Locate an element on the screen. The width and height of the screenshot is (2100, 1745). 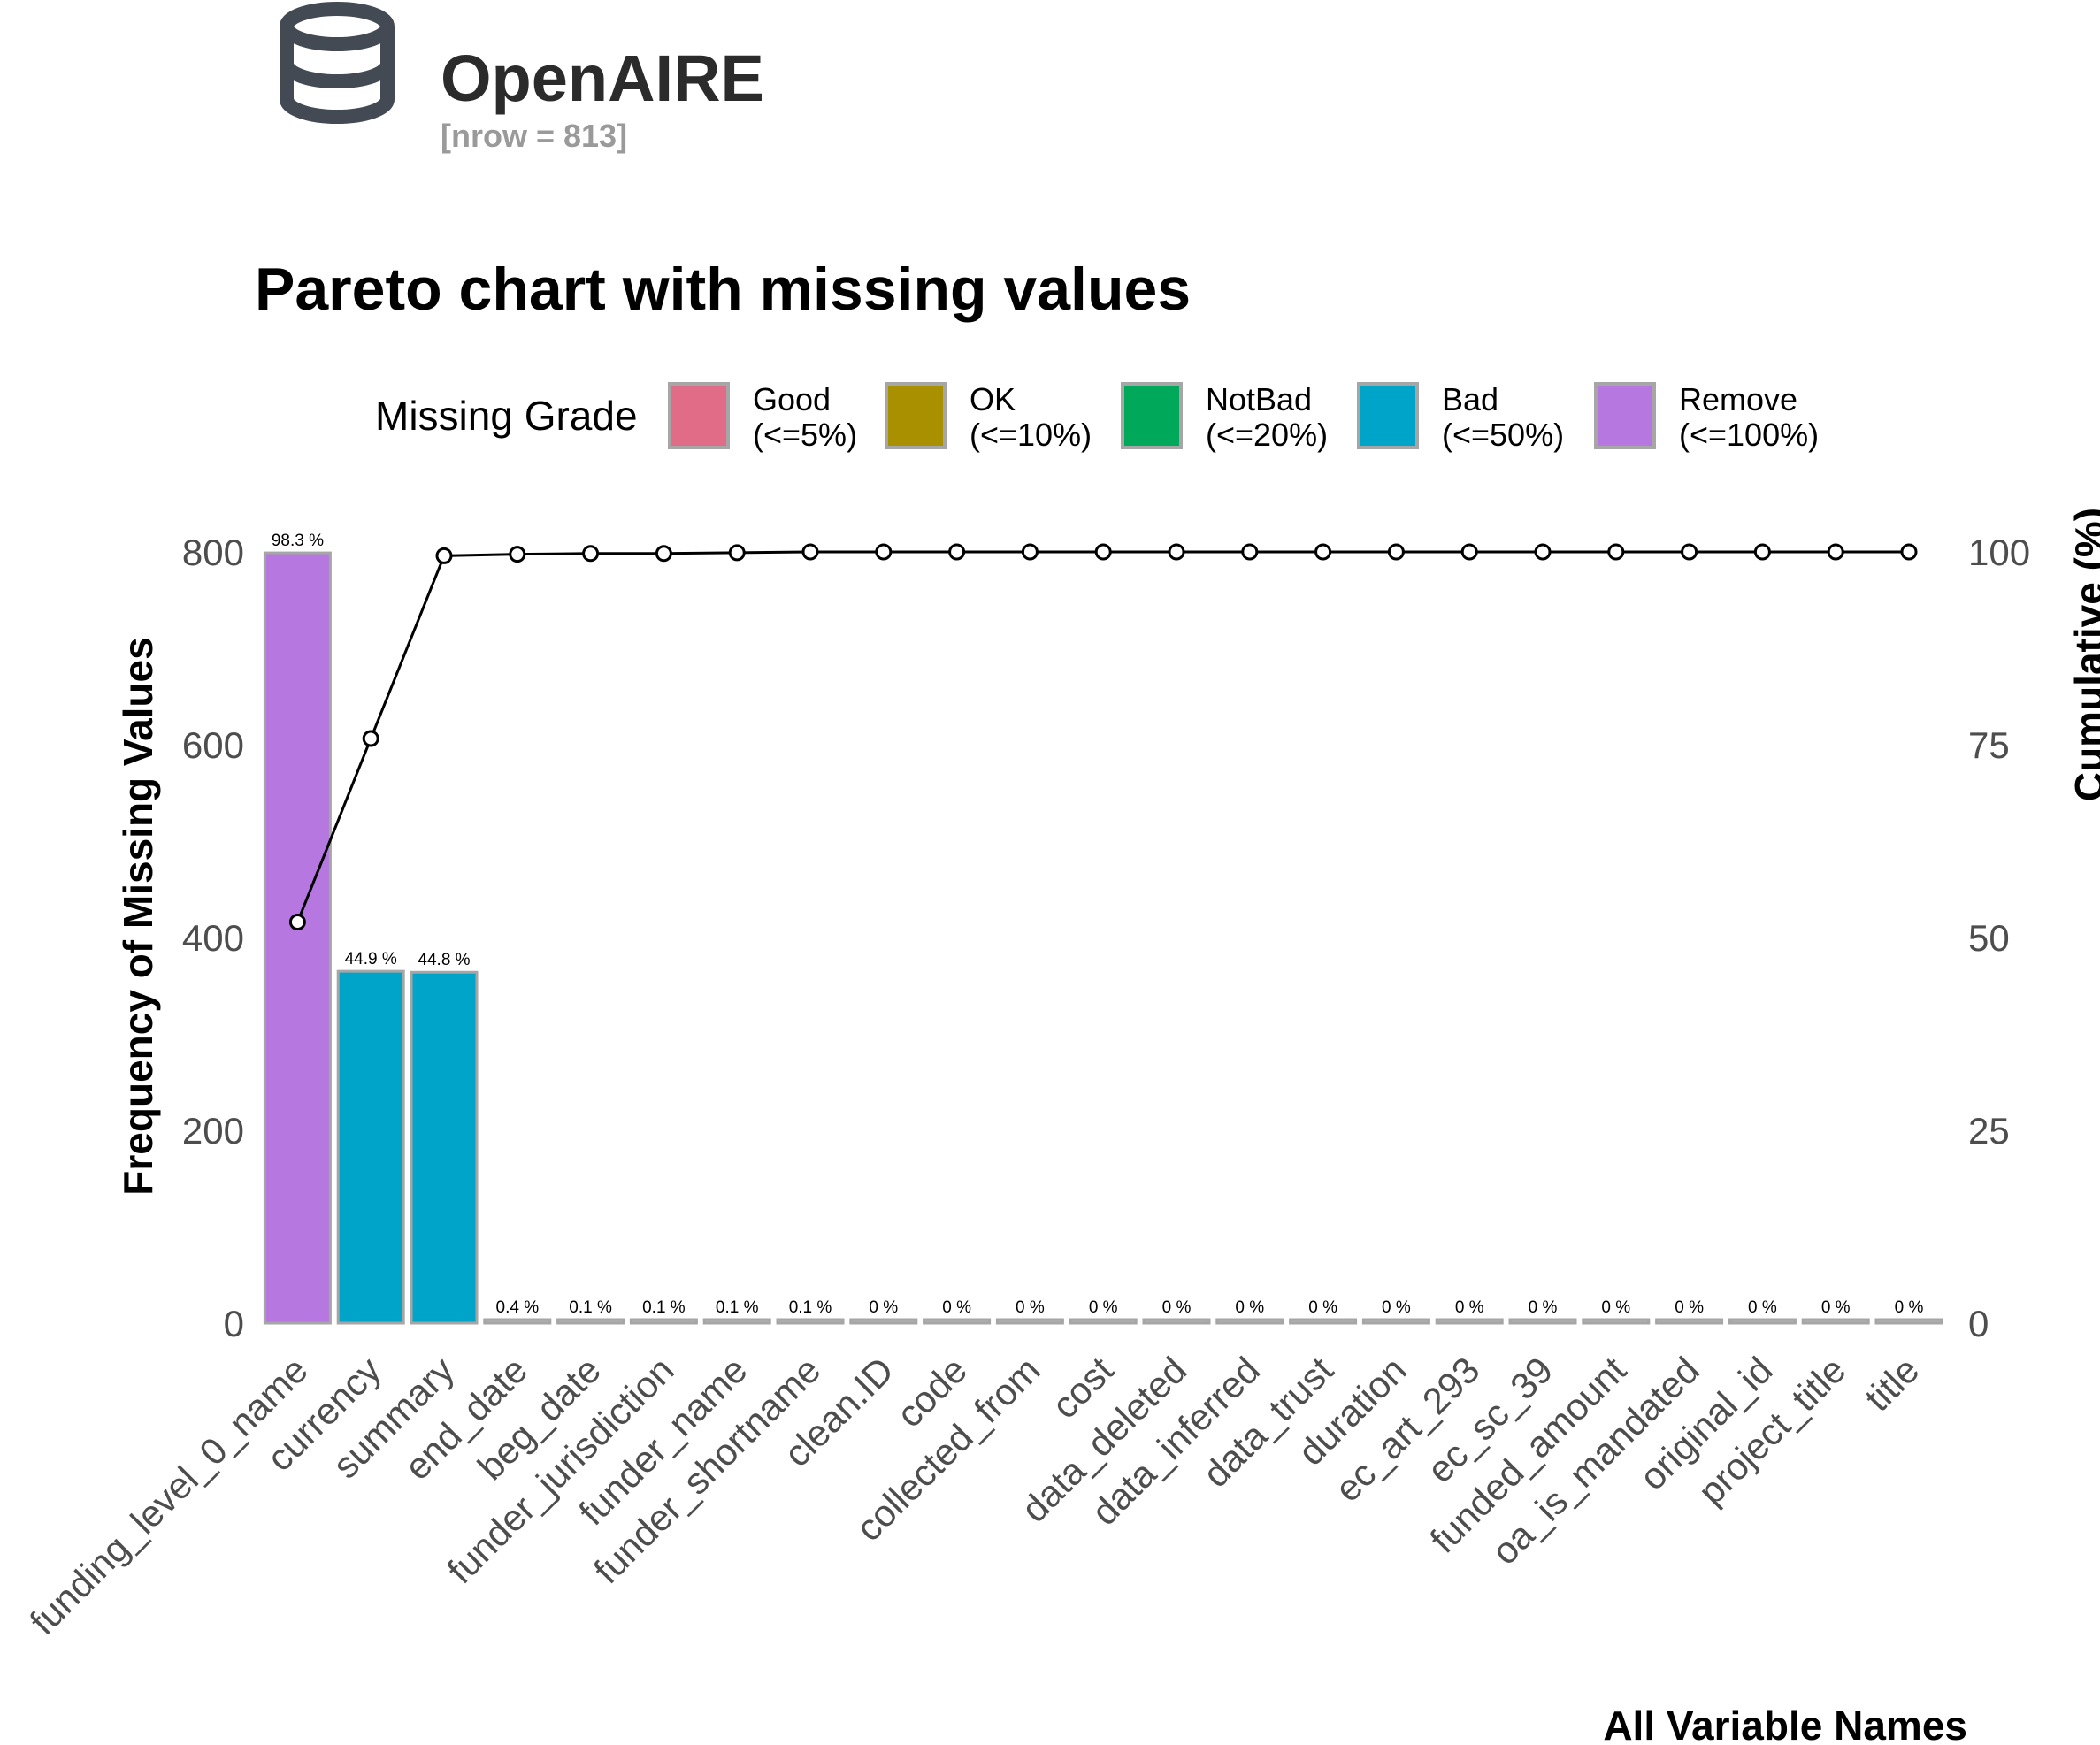
y-axis-left: 0 200 400 600 800 is located at coordinates (213, 938).